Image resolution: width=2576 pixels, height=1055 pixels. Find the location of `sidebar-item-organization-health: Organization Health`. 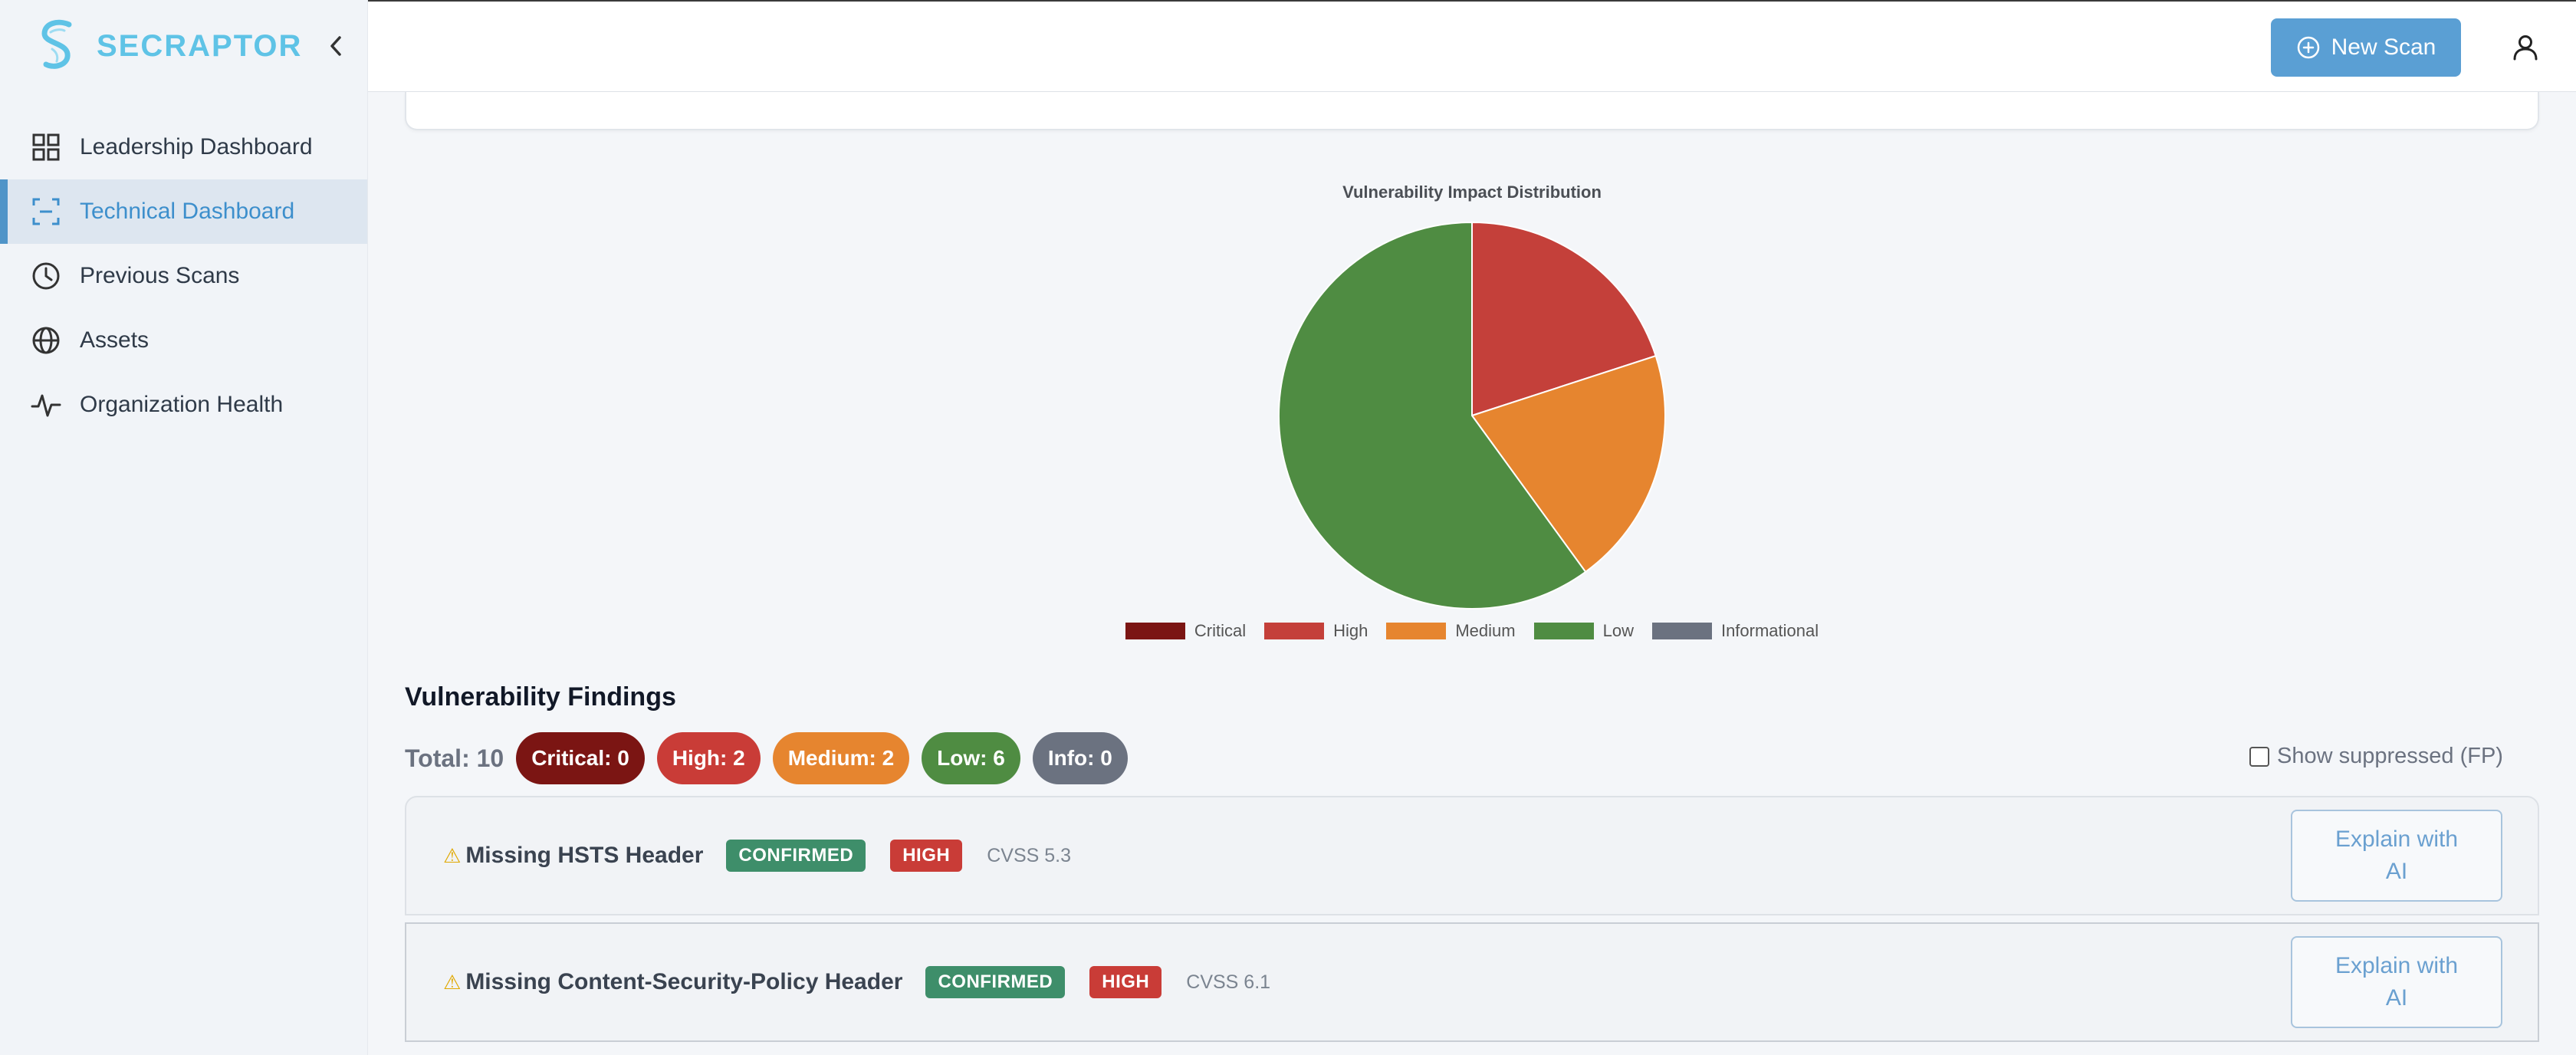

sidebar-item-organization-health: Organization Health is located at coordinates (184, 405).